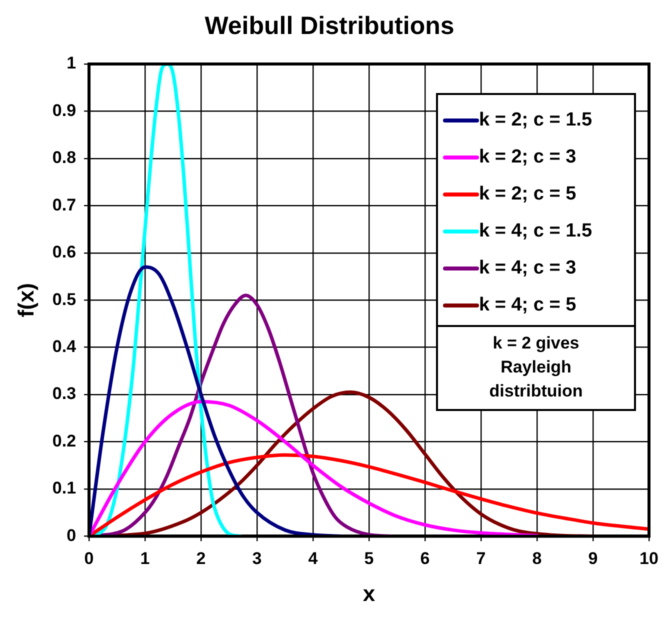 Image resolution: width=671 pixels, height=618 pixels. What do you see at coordinates (425, 558) in the screenshot?
I see `x-tick-label: 6` at bounding box center [425, 558].